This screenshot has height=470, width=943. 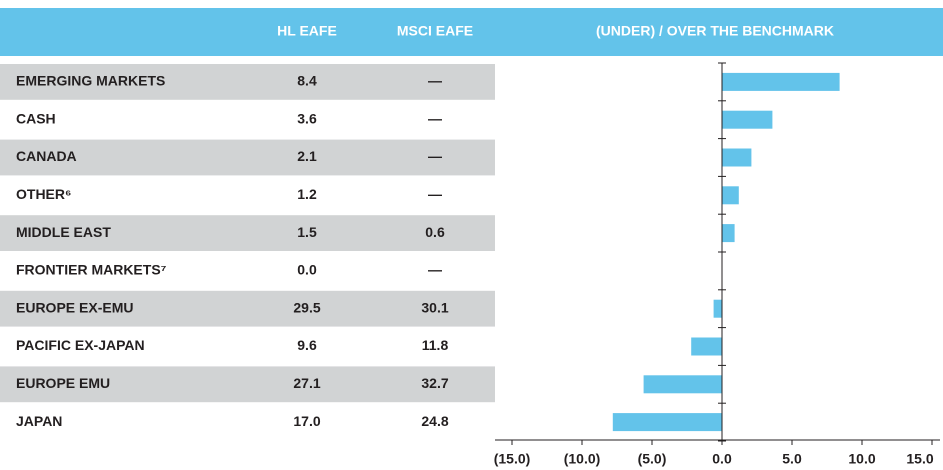 I want to click on header-band, so click(x=471, y=32).